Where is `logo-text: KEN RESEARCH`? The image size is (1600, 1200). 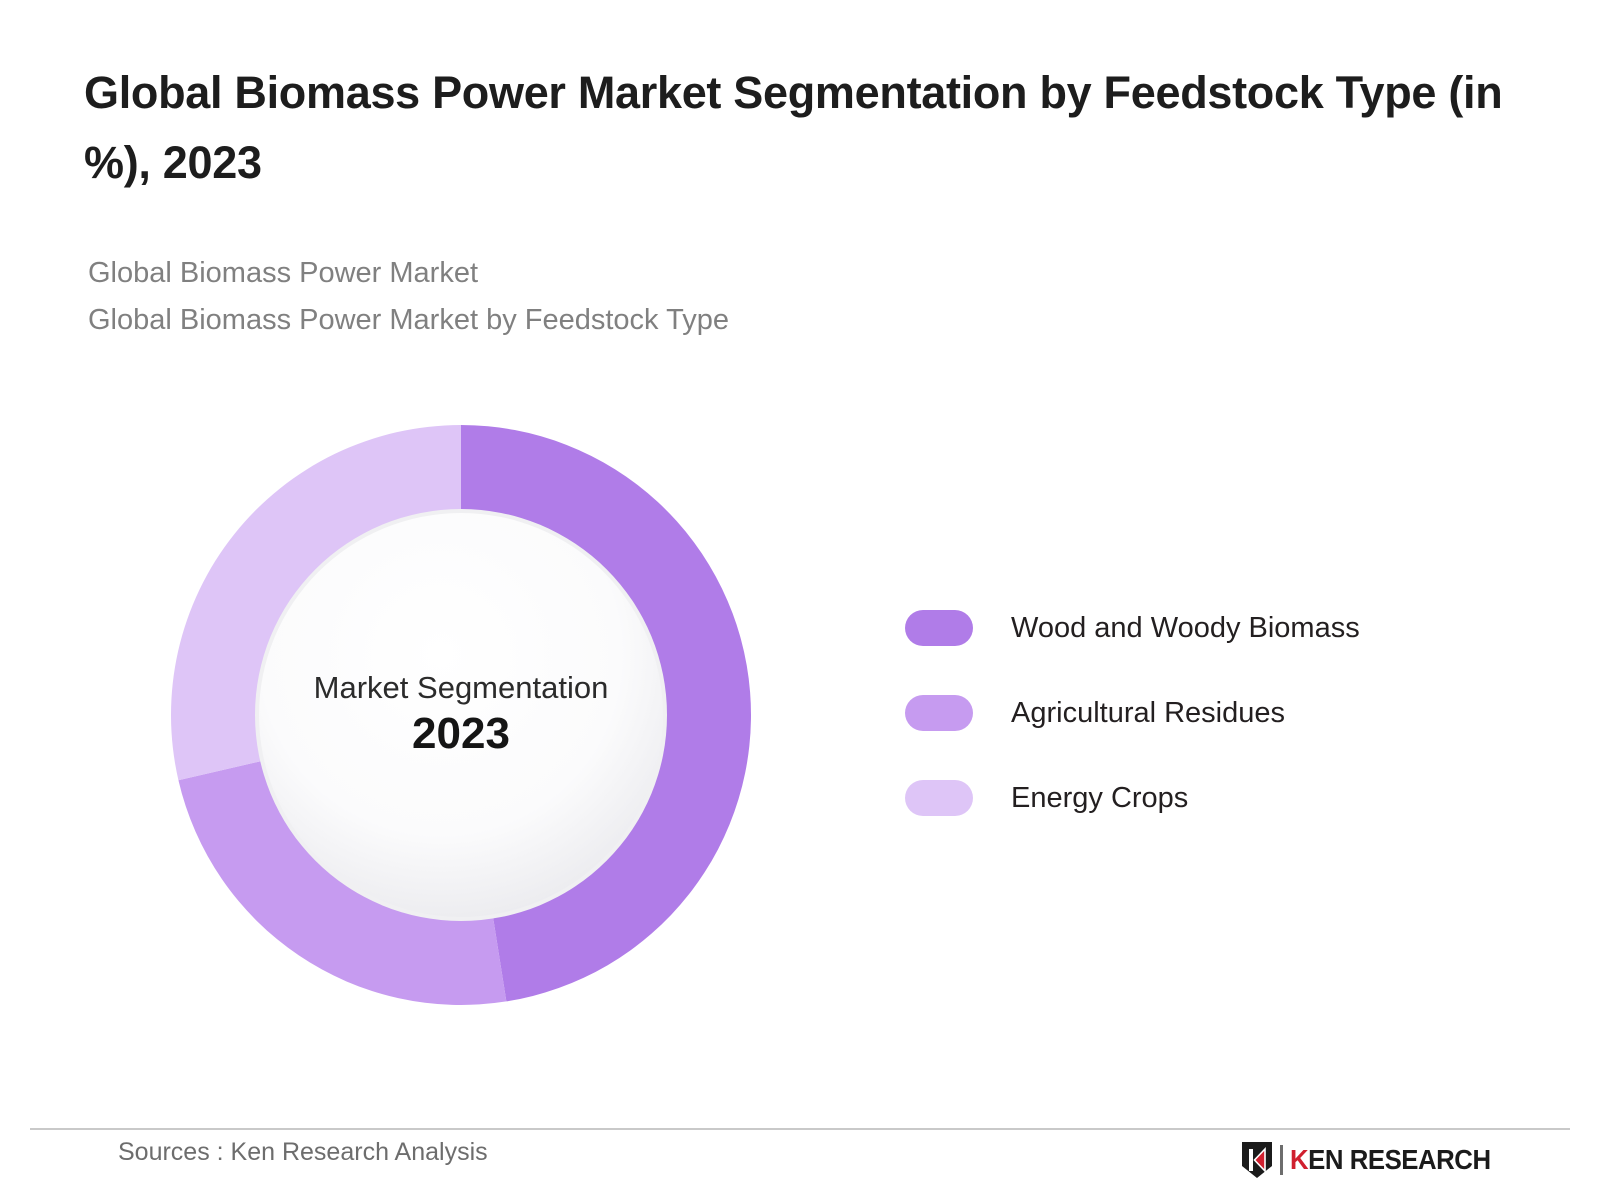 logo-text: KEN RESEARCH is located at coordinates (1390, 1160).